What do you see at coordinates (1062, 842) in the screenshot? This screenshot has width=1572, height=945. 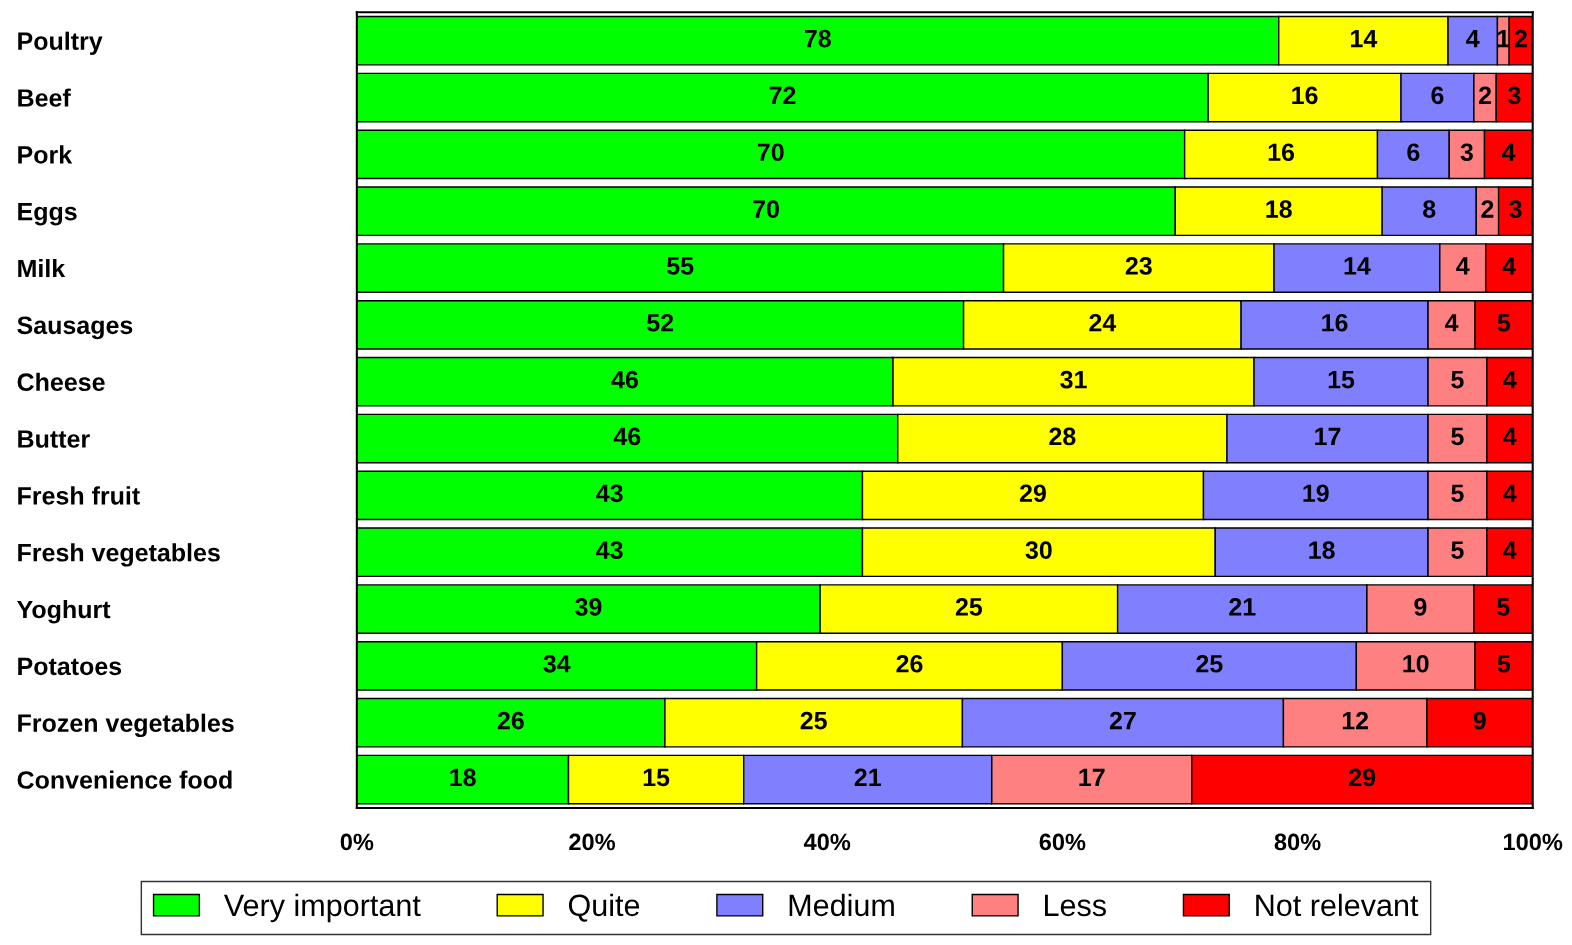 I see `x-tick-label: 60%` at bounding box center [1062, 842].